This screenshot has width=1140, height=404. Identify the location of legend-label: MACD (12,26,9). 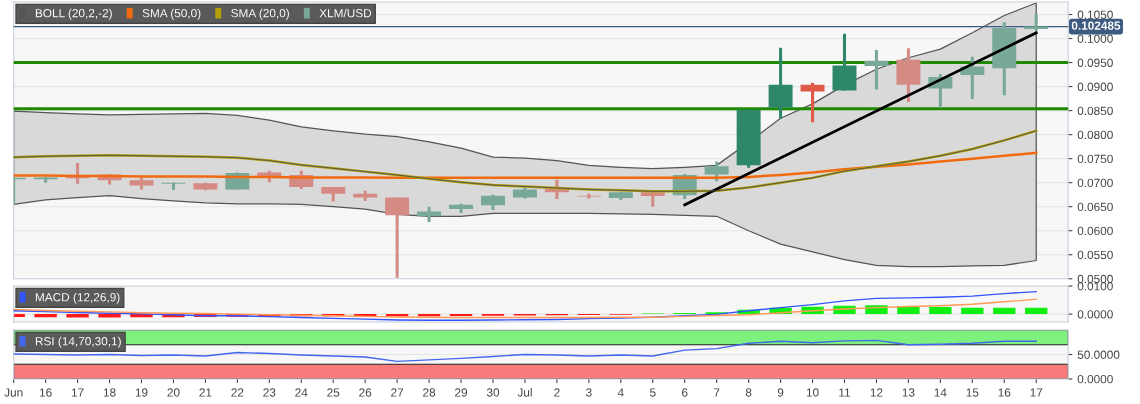
(77, 298).